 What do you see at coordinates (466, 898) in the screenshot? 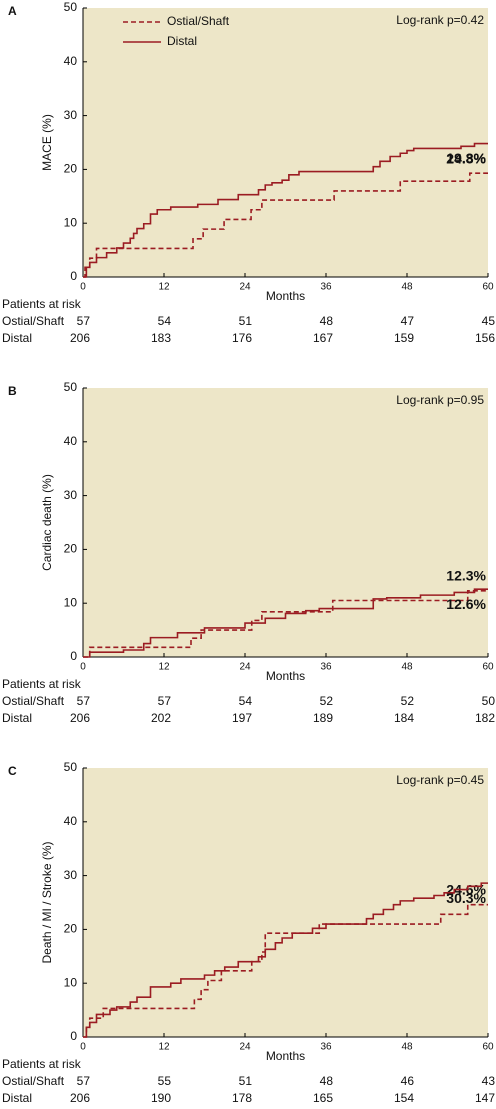
I see `end-label: 30.3%` at bounding box center [466, 898].